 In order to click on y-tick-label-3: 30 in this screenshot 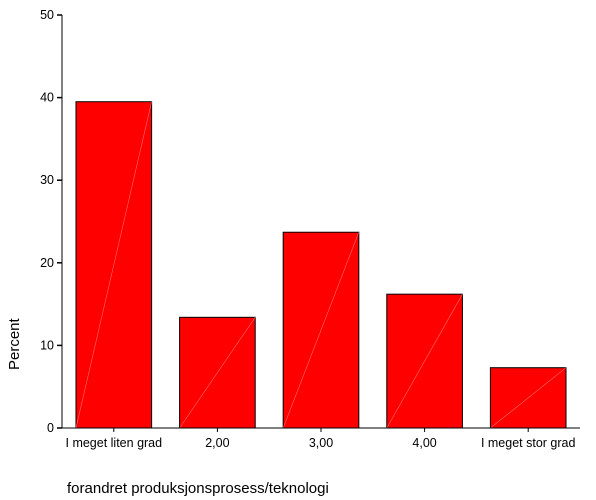, I will do `click(47, 180)`.